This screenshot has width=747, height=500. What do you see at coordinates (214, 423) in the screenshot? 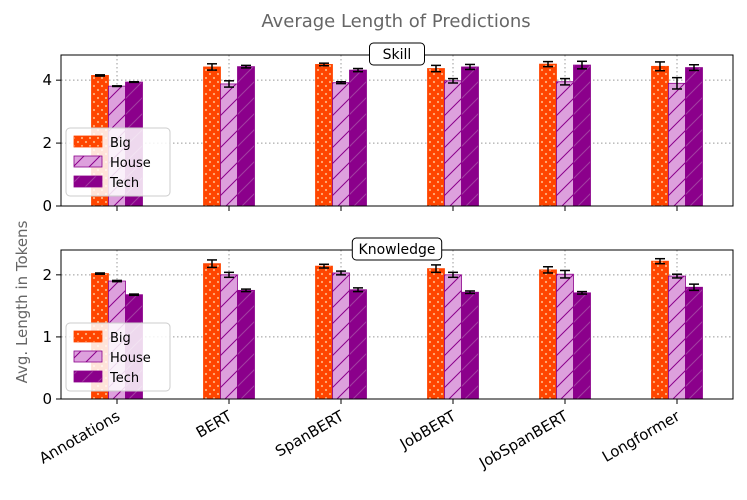
I see `x-category-label-bert: BERT` at bounding box center [214, 423].